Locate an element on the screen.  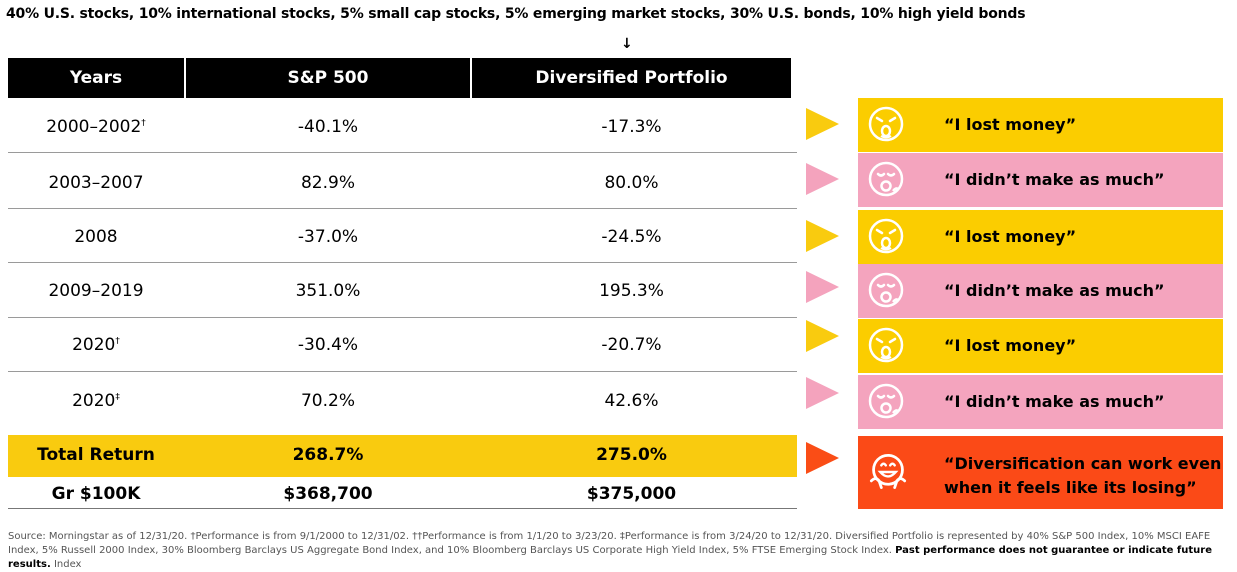
row-years: 2000–2002† is located at coordinates (96, 127).